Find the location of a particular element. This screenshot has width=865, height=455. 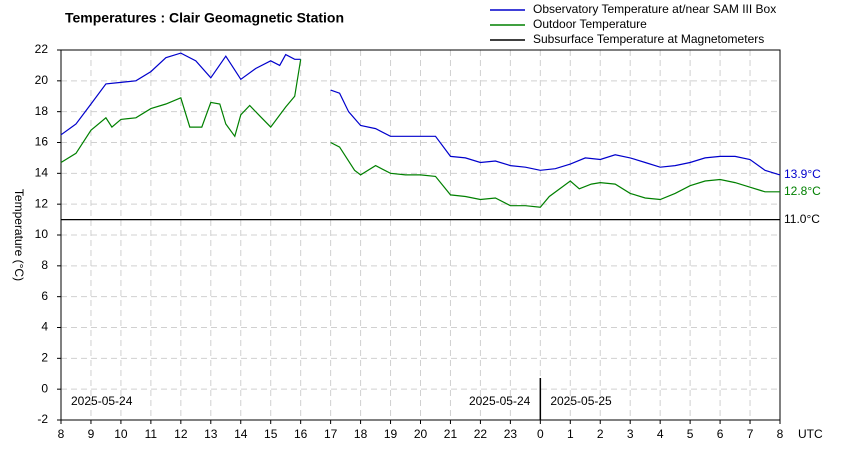

x-unit: UTC is located at coordinates (810, 434).